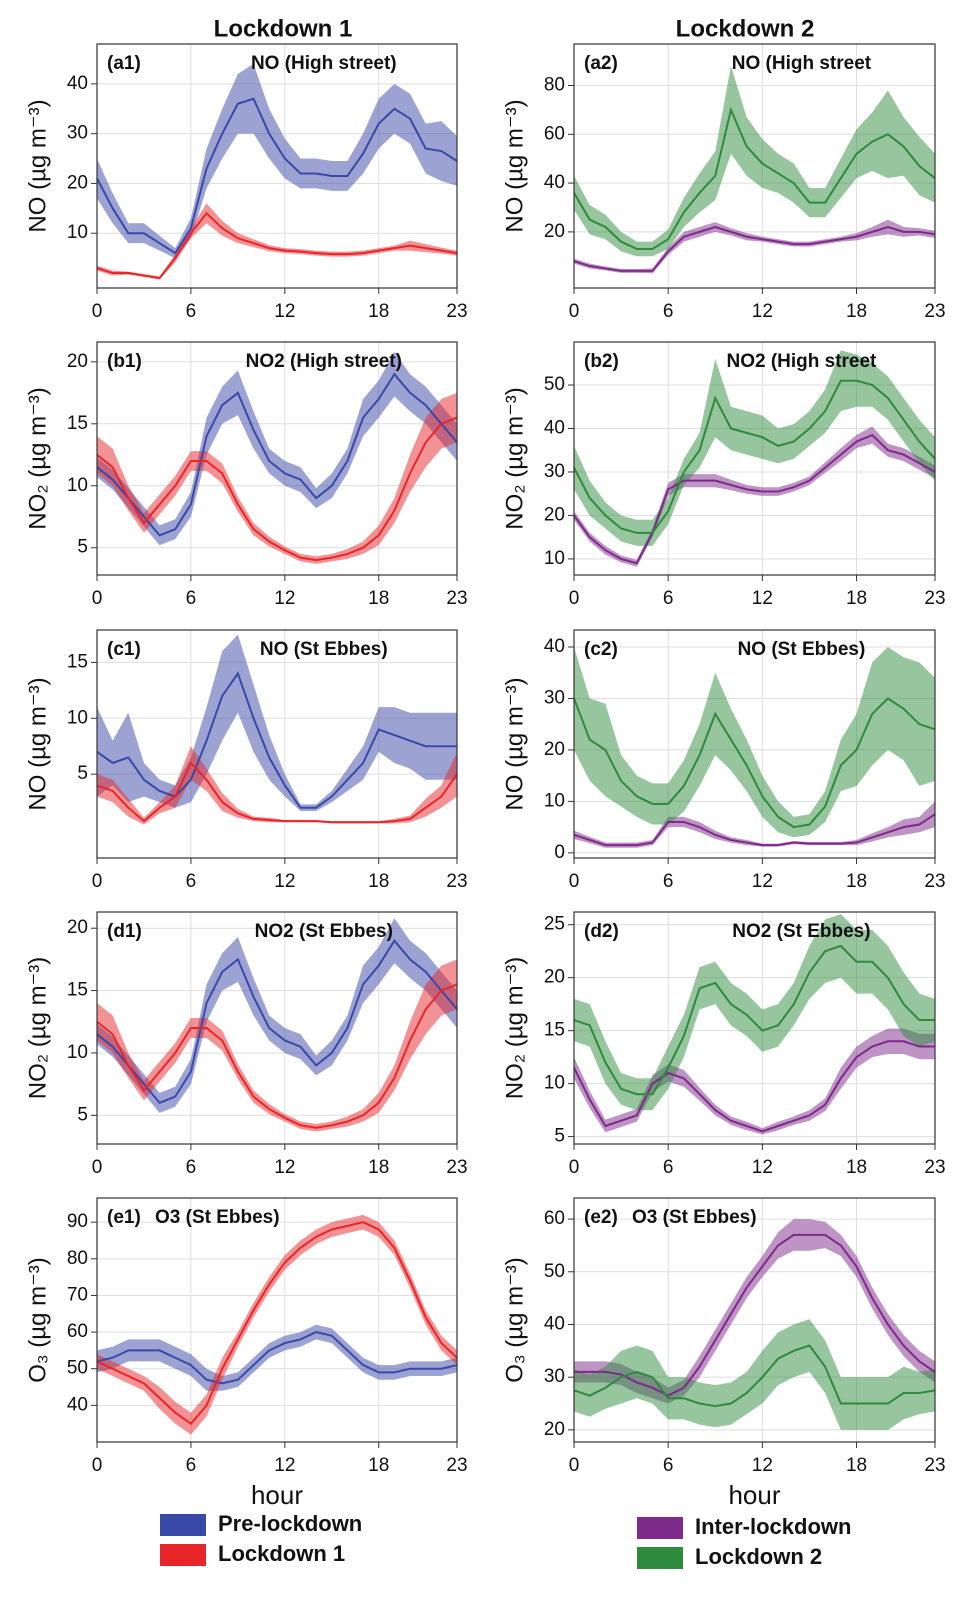 This screenshot has width=971, height=1600. What do you see at coordinates (324, 931) in the screenshot?
I see `panel-title: NO2 (St Ebbes)` at bounding box center [324, 931].